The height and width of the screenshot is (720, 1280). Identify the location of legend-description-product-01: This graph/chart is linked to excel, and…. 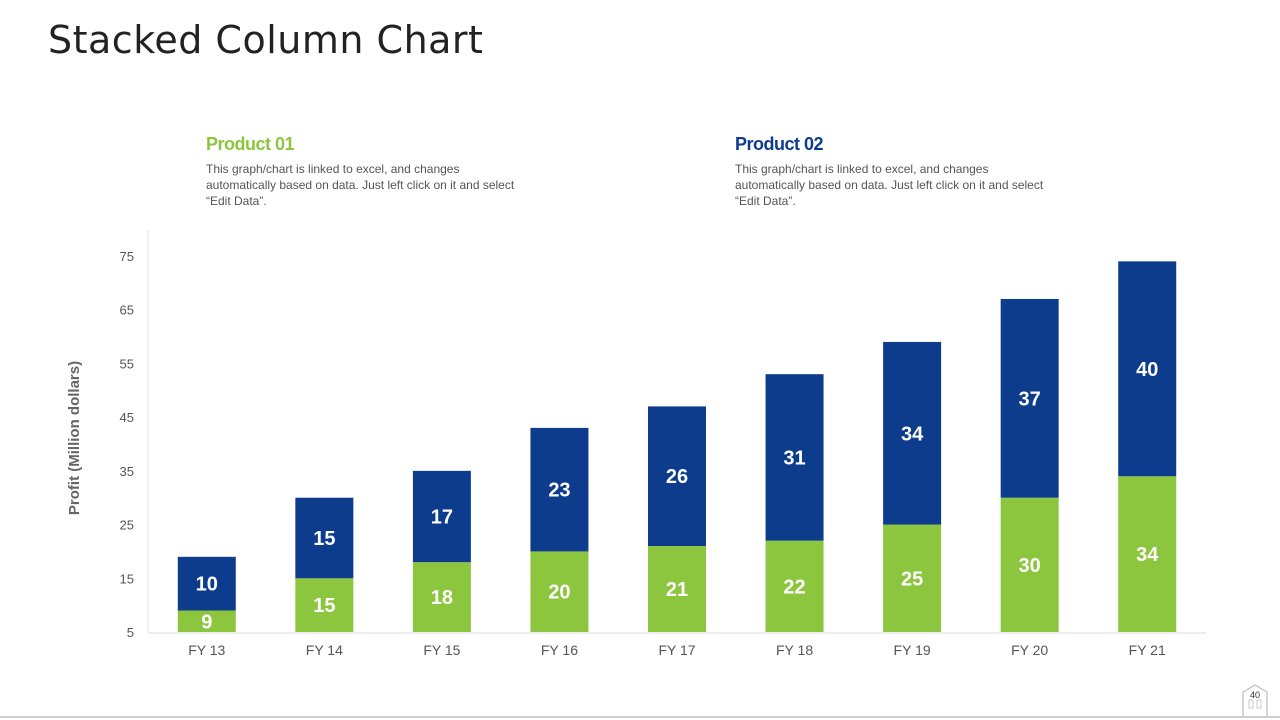
(360, 185).